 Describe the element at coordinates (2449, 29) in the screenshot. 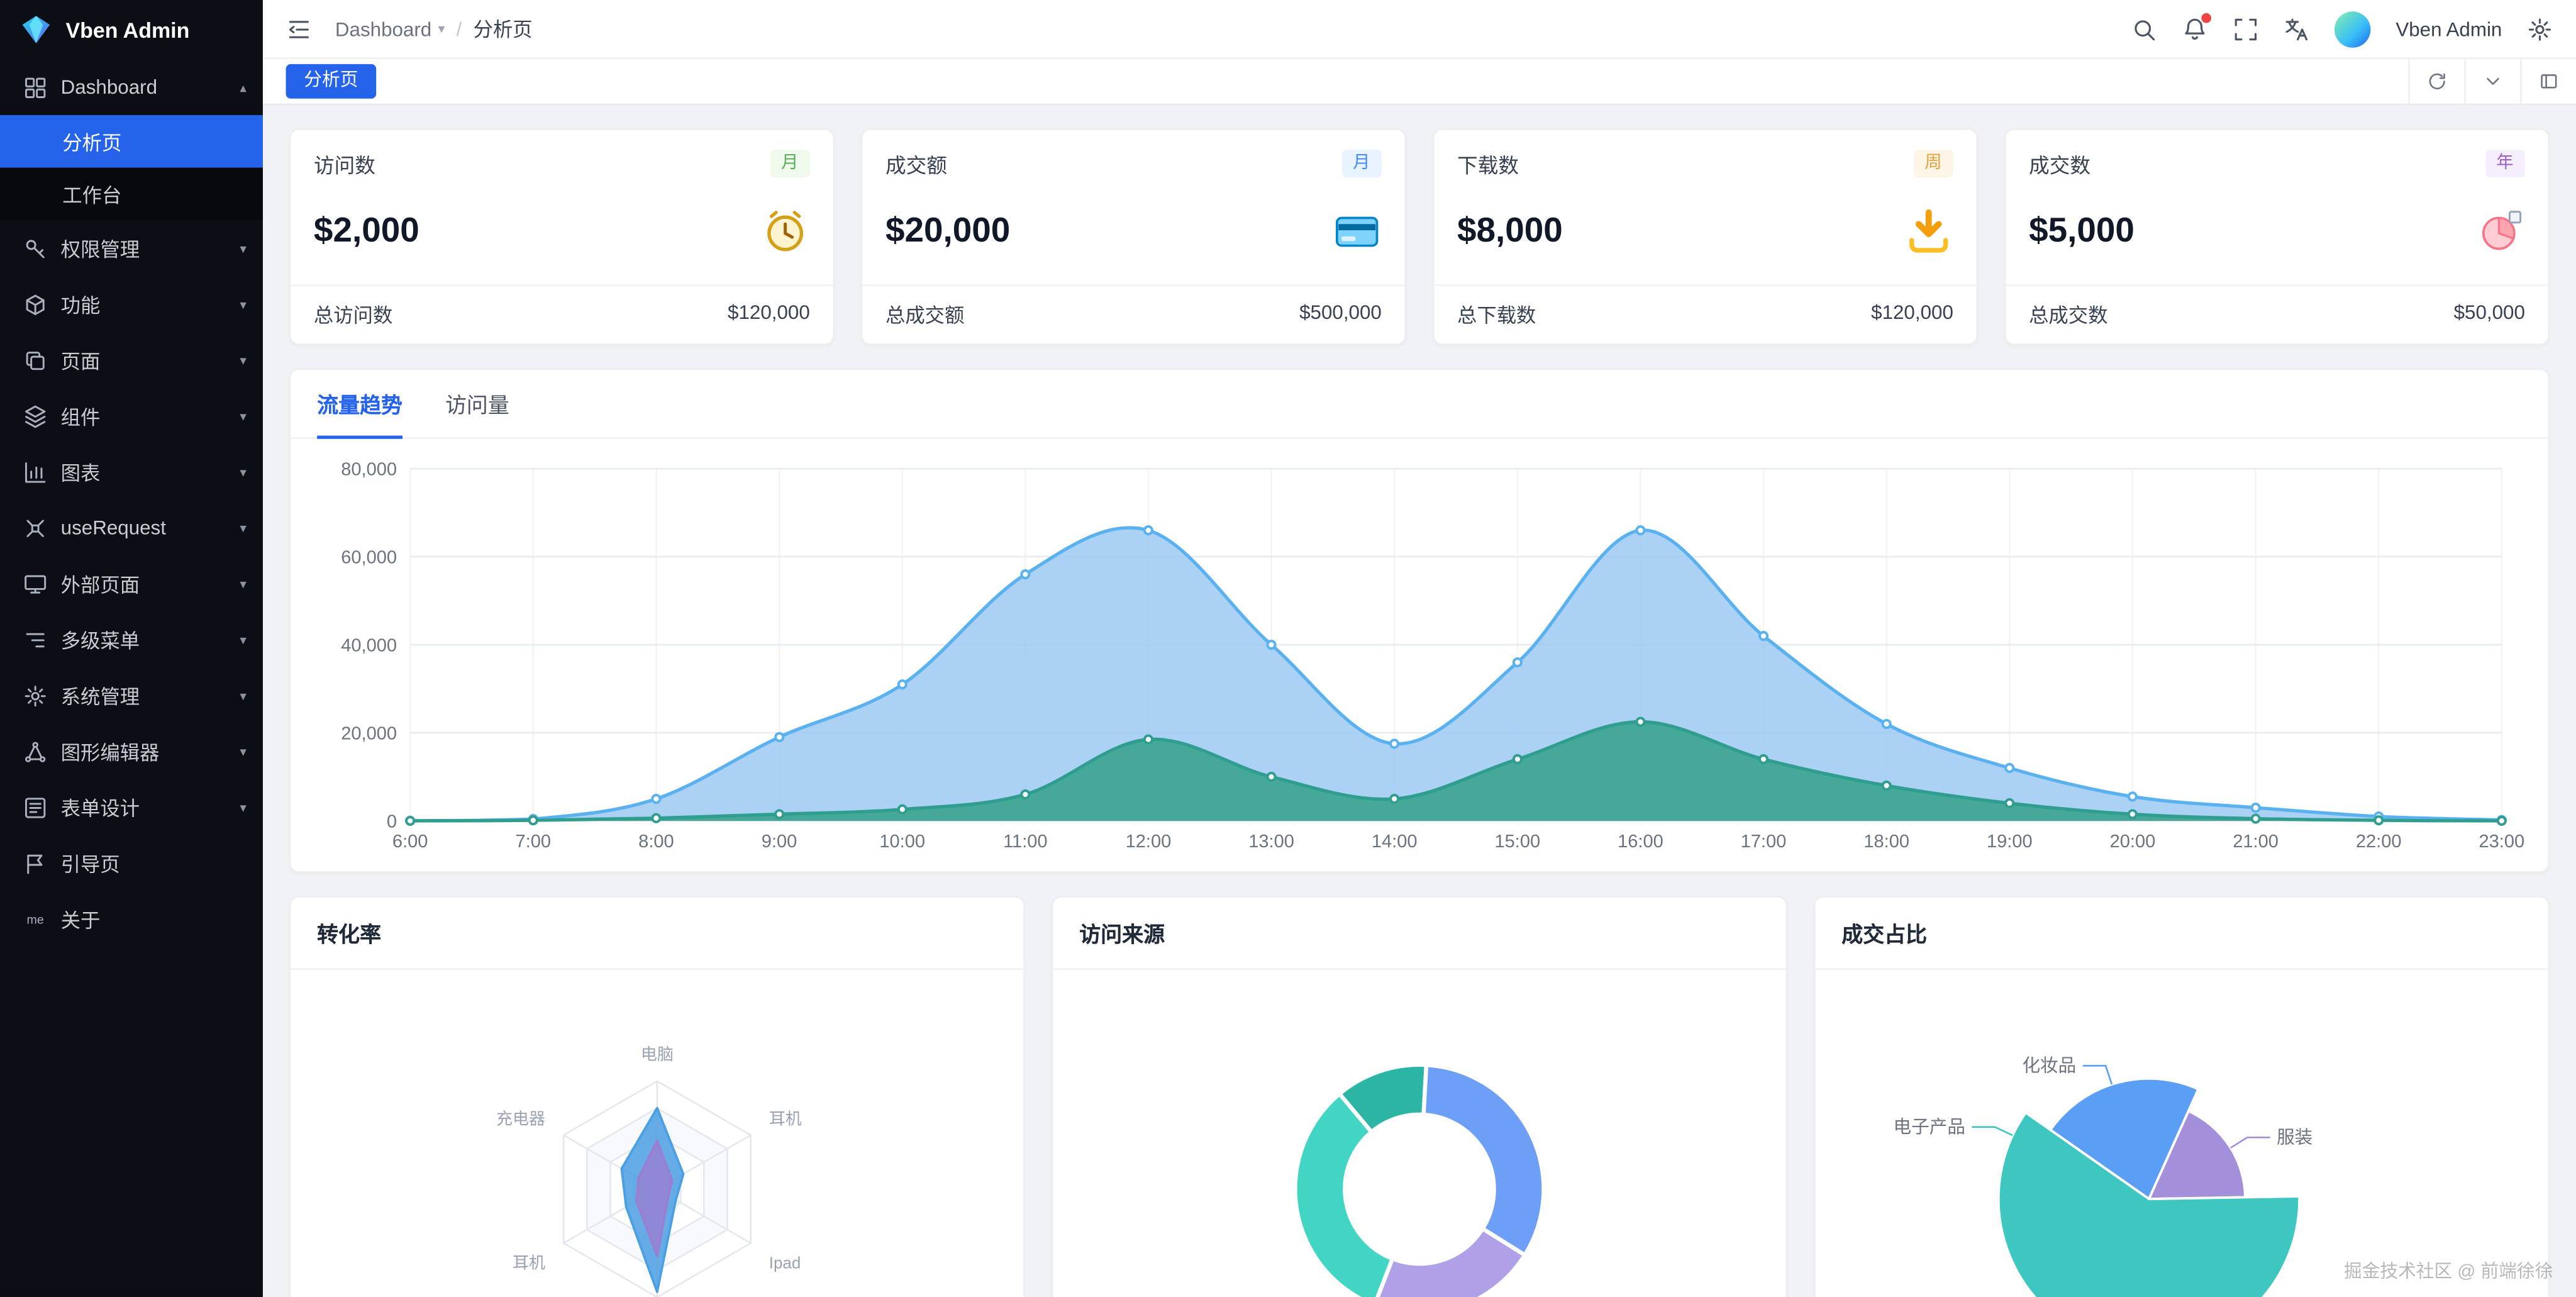

I see `user-name: Vben Admin` at that location.